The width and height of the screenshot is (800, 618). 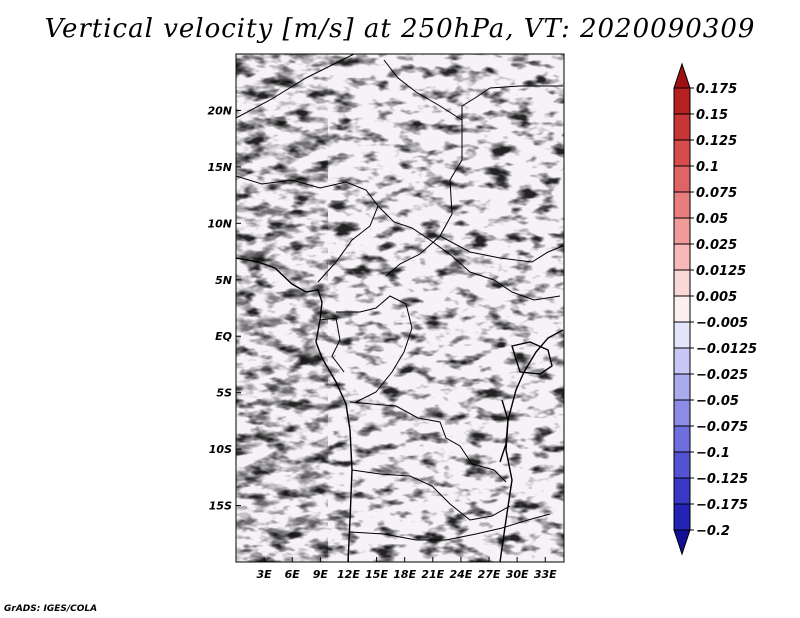 What do you see at coordinates (219, 223) in the screenshot?
I see `lat-tick-label: 10N` at bounding box center [219, 223].